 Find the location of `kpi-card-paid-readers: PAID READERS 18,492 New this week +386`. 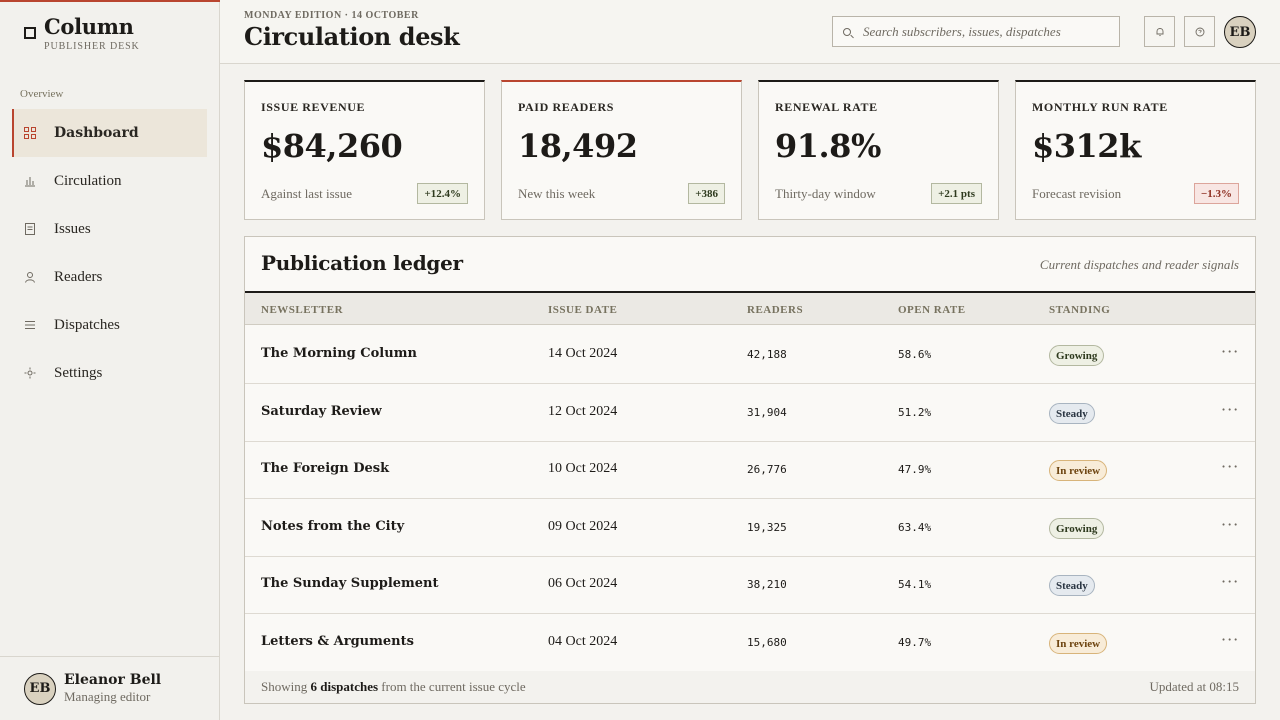

kpi-card-paid-readers: PAID READERS 18,492 New this week +386 is located at coordinates (621, 150).